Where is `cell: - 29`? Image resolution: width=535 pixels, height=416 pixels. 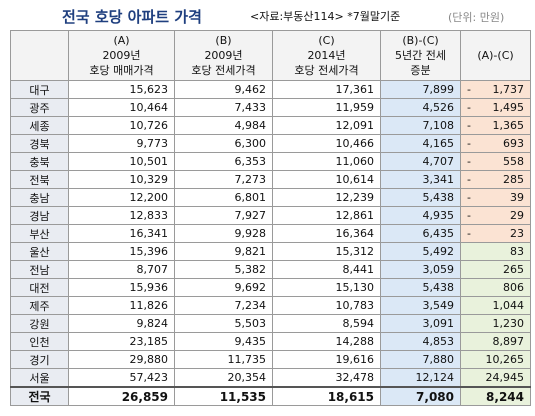
cell: - 29 is located at coordinates (495, 215).